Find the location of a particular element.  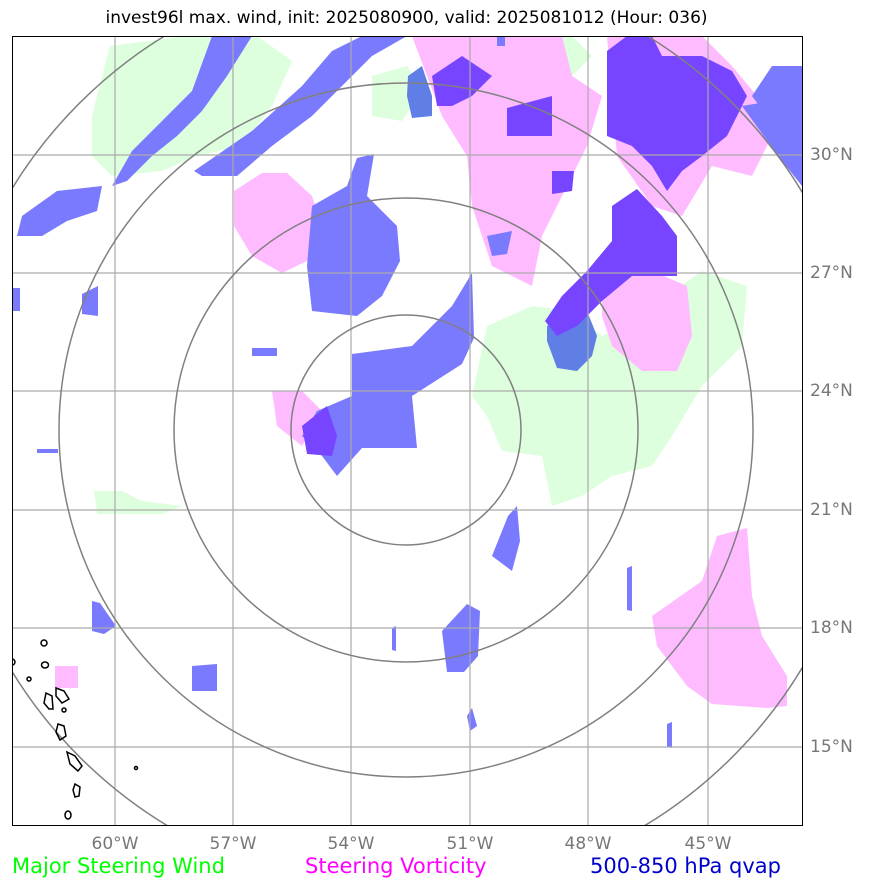

steering-wind-region is located at coordinates (138, 502).